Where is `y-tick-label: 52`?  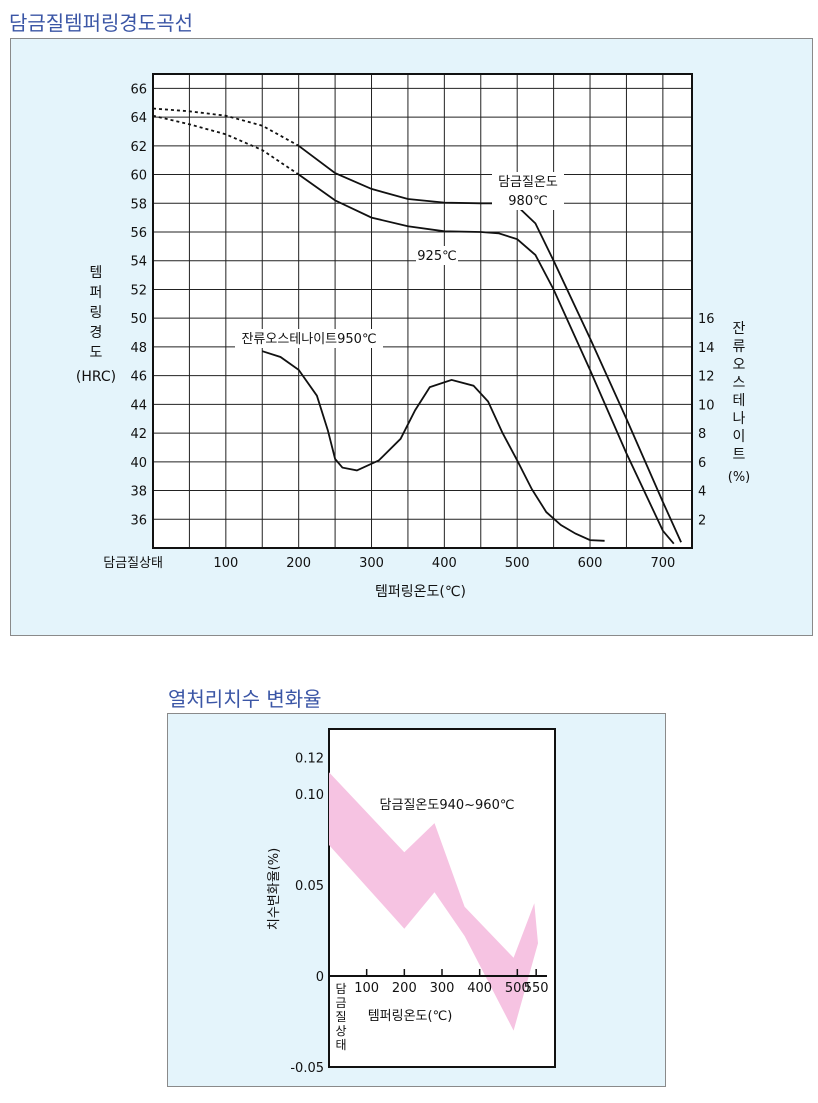 y-tick-label: 52 is located at coordinates (138, 290).